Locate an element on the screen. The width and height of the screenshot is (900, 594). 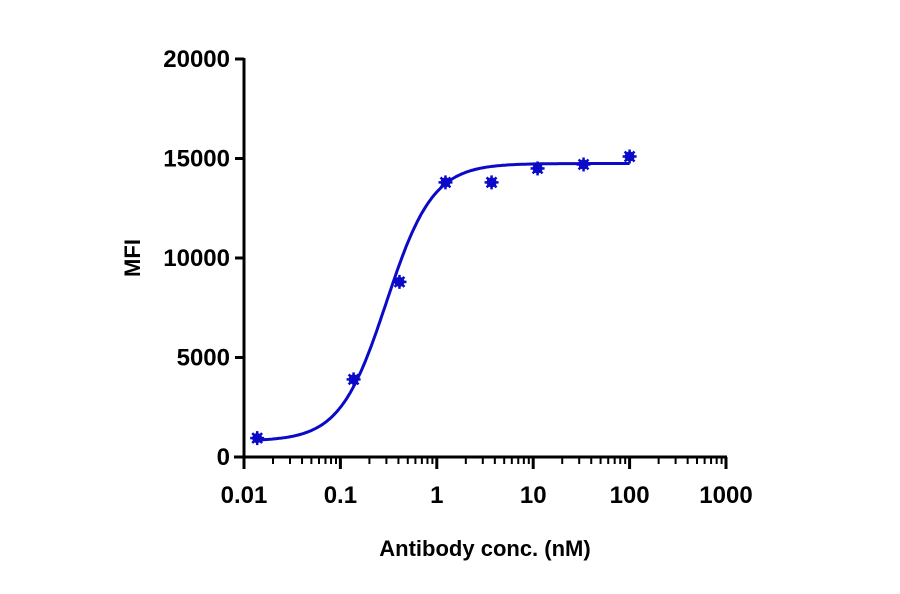
y-axis: 0 5000 10000 15000 20000 is located at coordinates (204, 258).